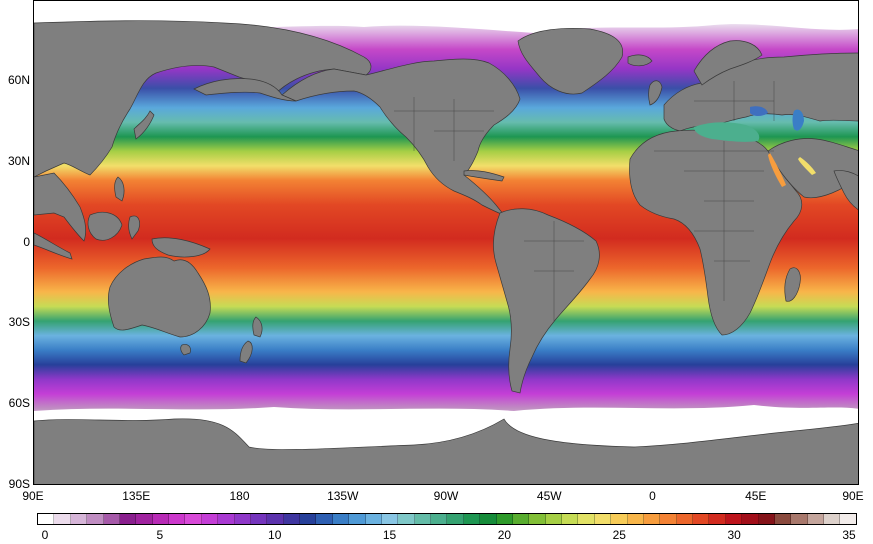 The image size is (873, 544). I want to click on longitude-tick-label: 0, so click(652, 496).